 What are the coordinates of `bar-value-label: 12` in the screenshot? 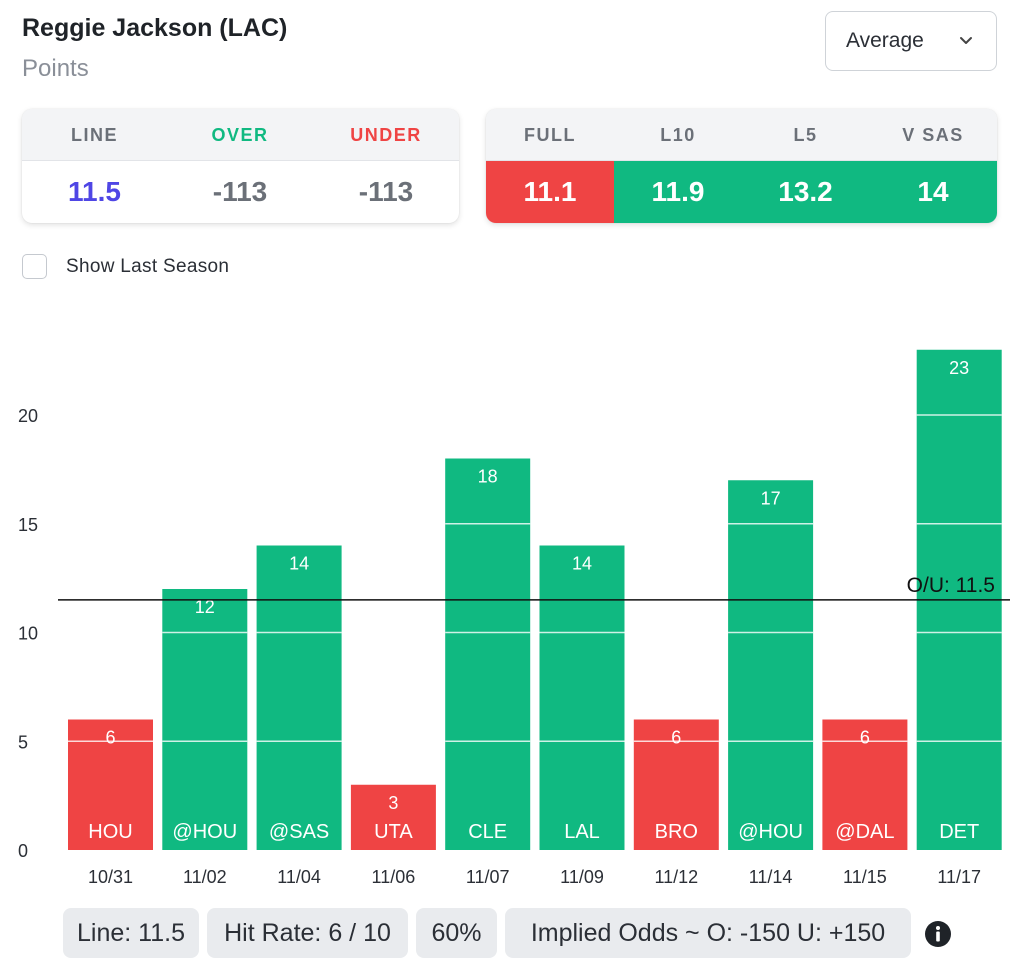 It's located at (205, 607).